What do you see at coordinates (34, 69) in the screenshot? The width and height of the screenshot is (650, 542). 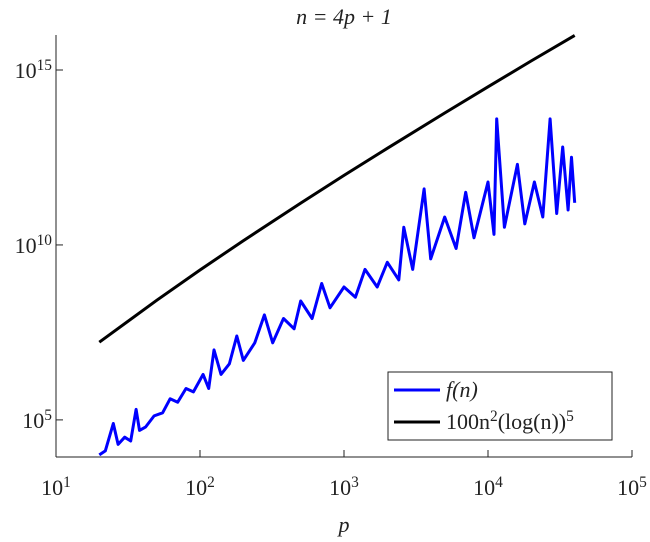 I see `y-tick-label: 1015` at bounding box center [34, 69].